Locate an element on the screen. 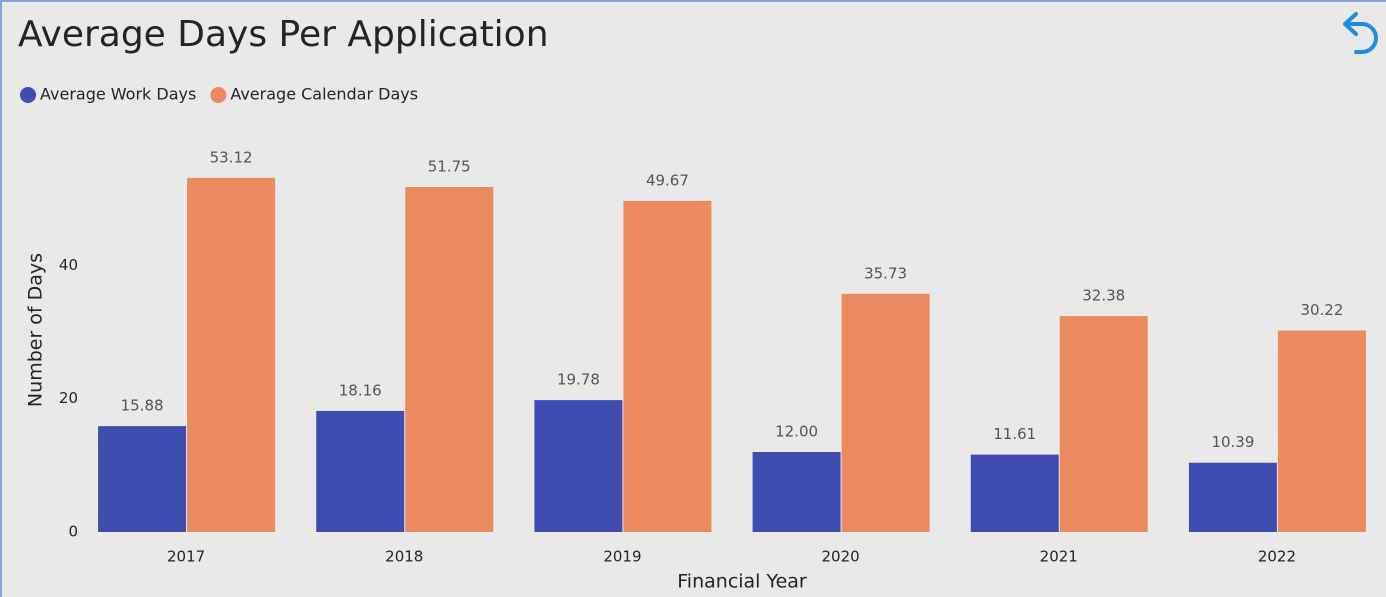  value-label: 19.78 is located at coordinates (578, 380).